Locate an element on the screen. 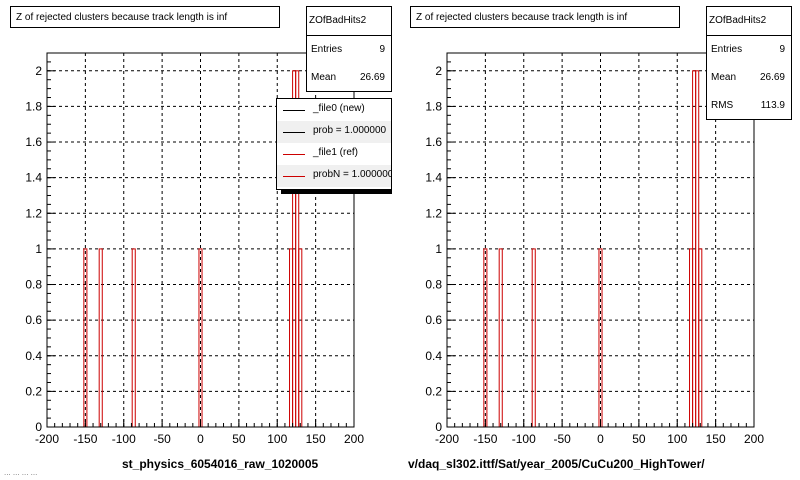  legend-entry: probN = 1.000000 is located at coordinates (334, 176).